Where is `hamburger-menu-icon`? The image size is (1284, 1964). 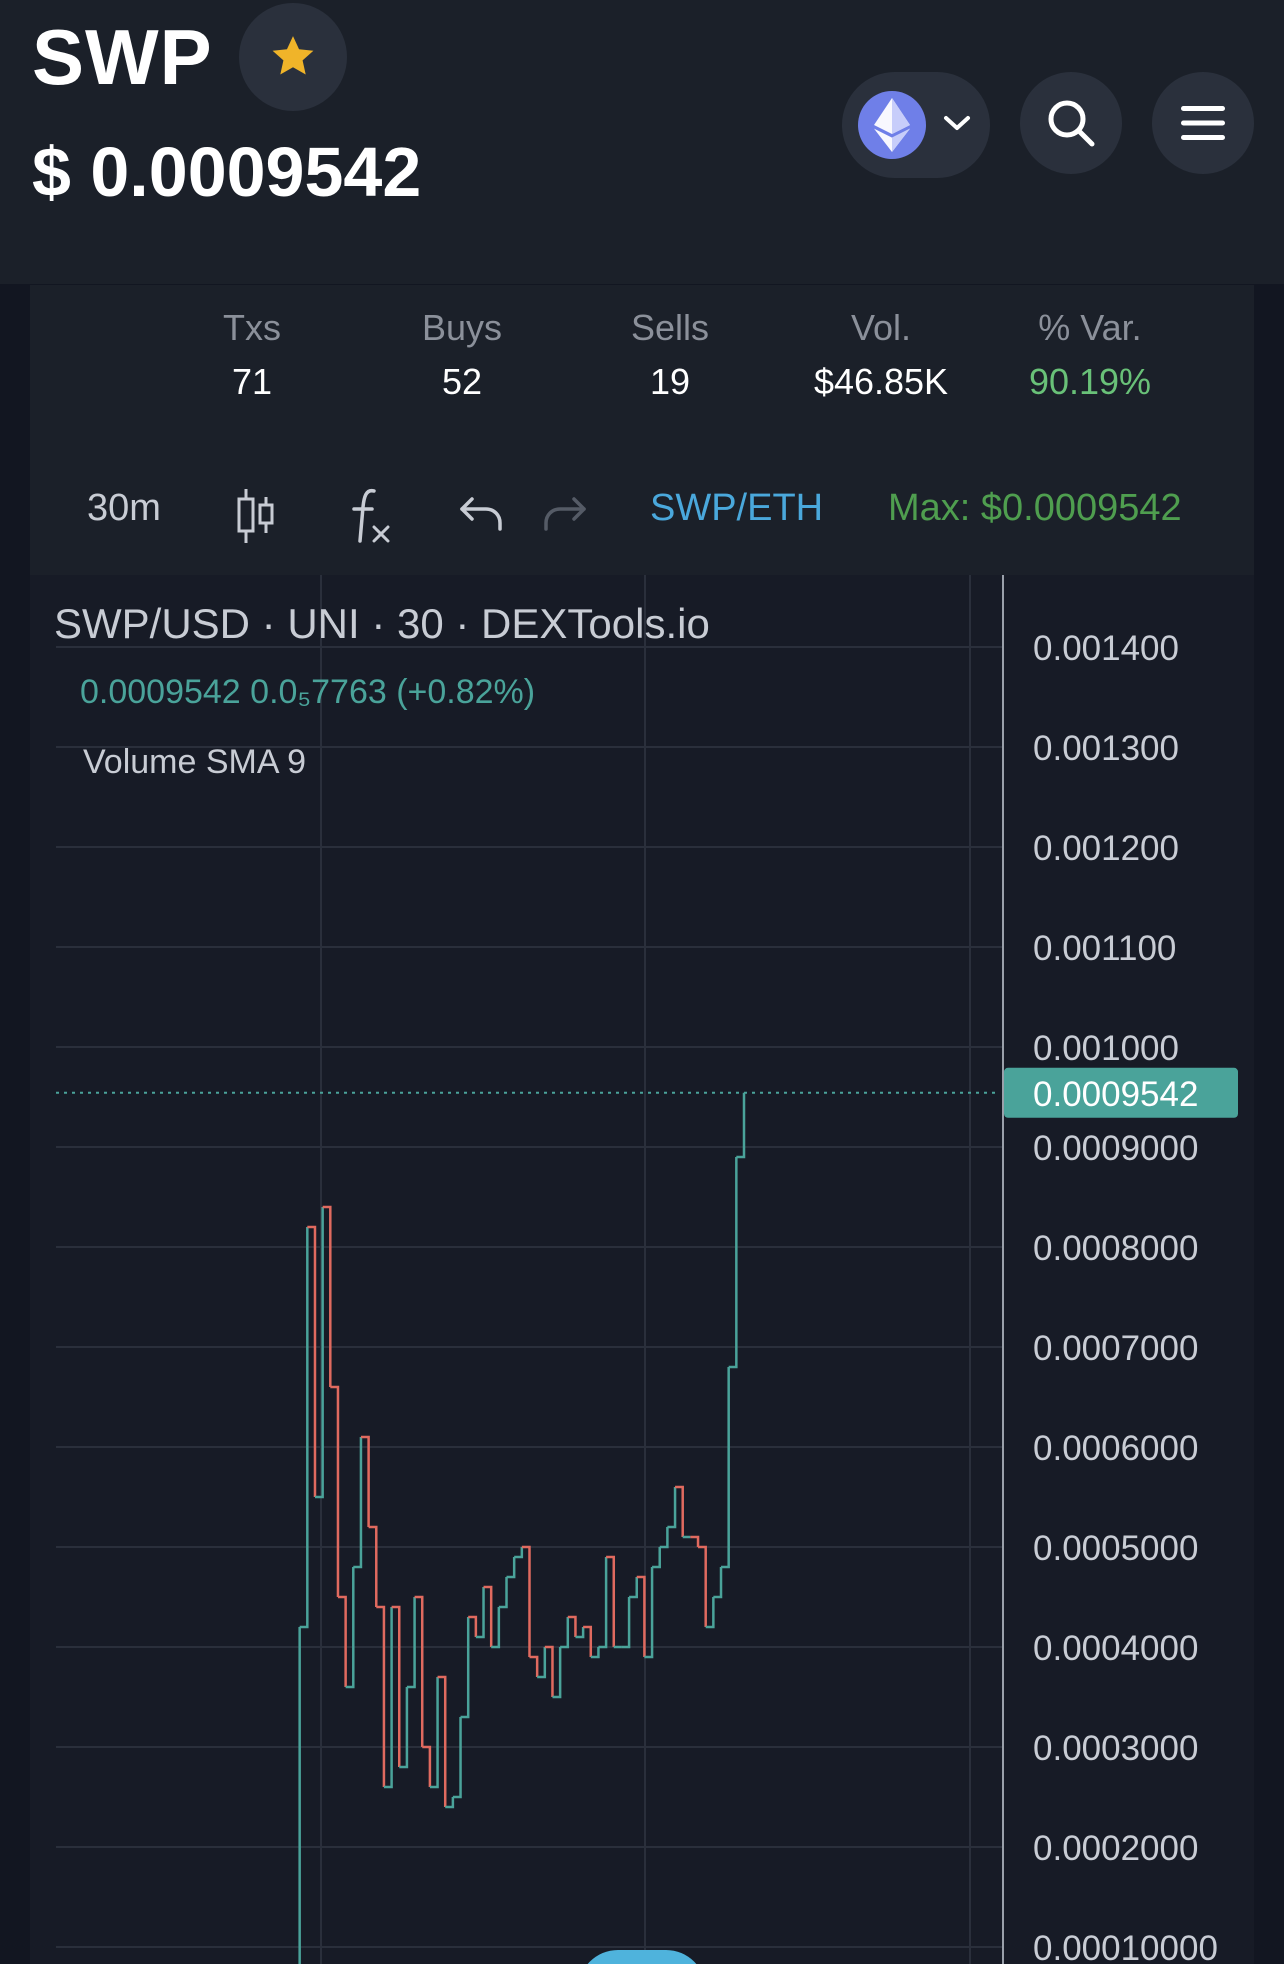
hamburger-menu-icon is located at coordinates (1203, 123).